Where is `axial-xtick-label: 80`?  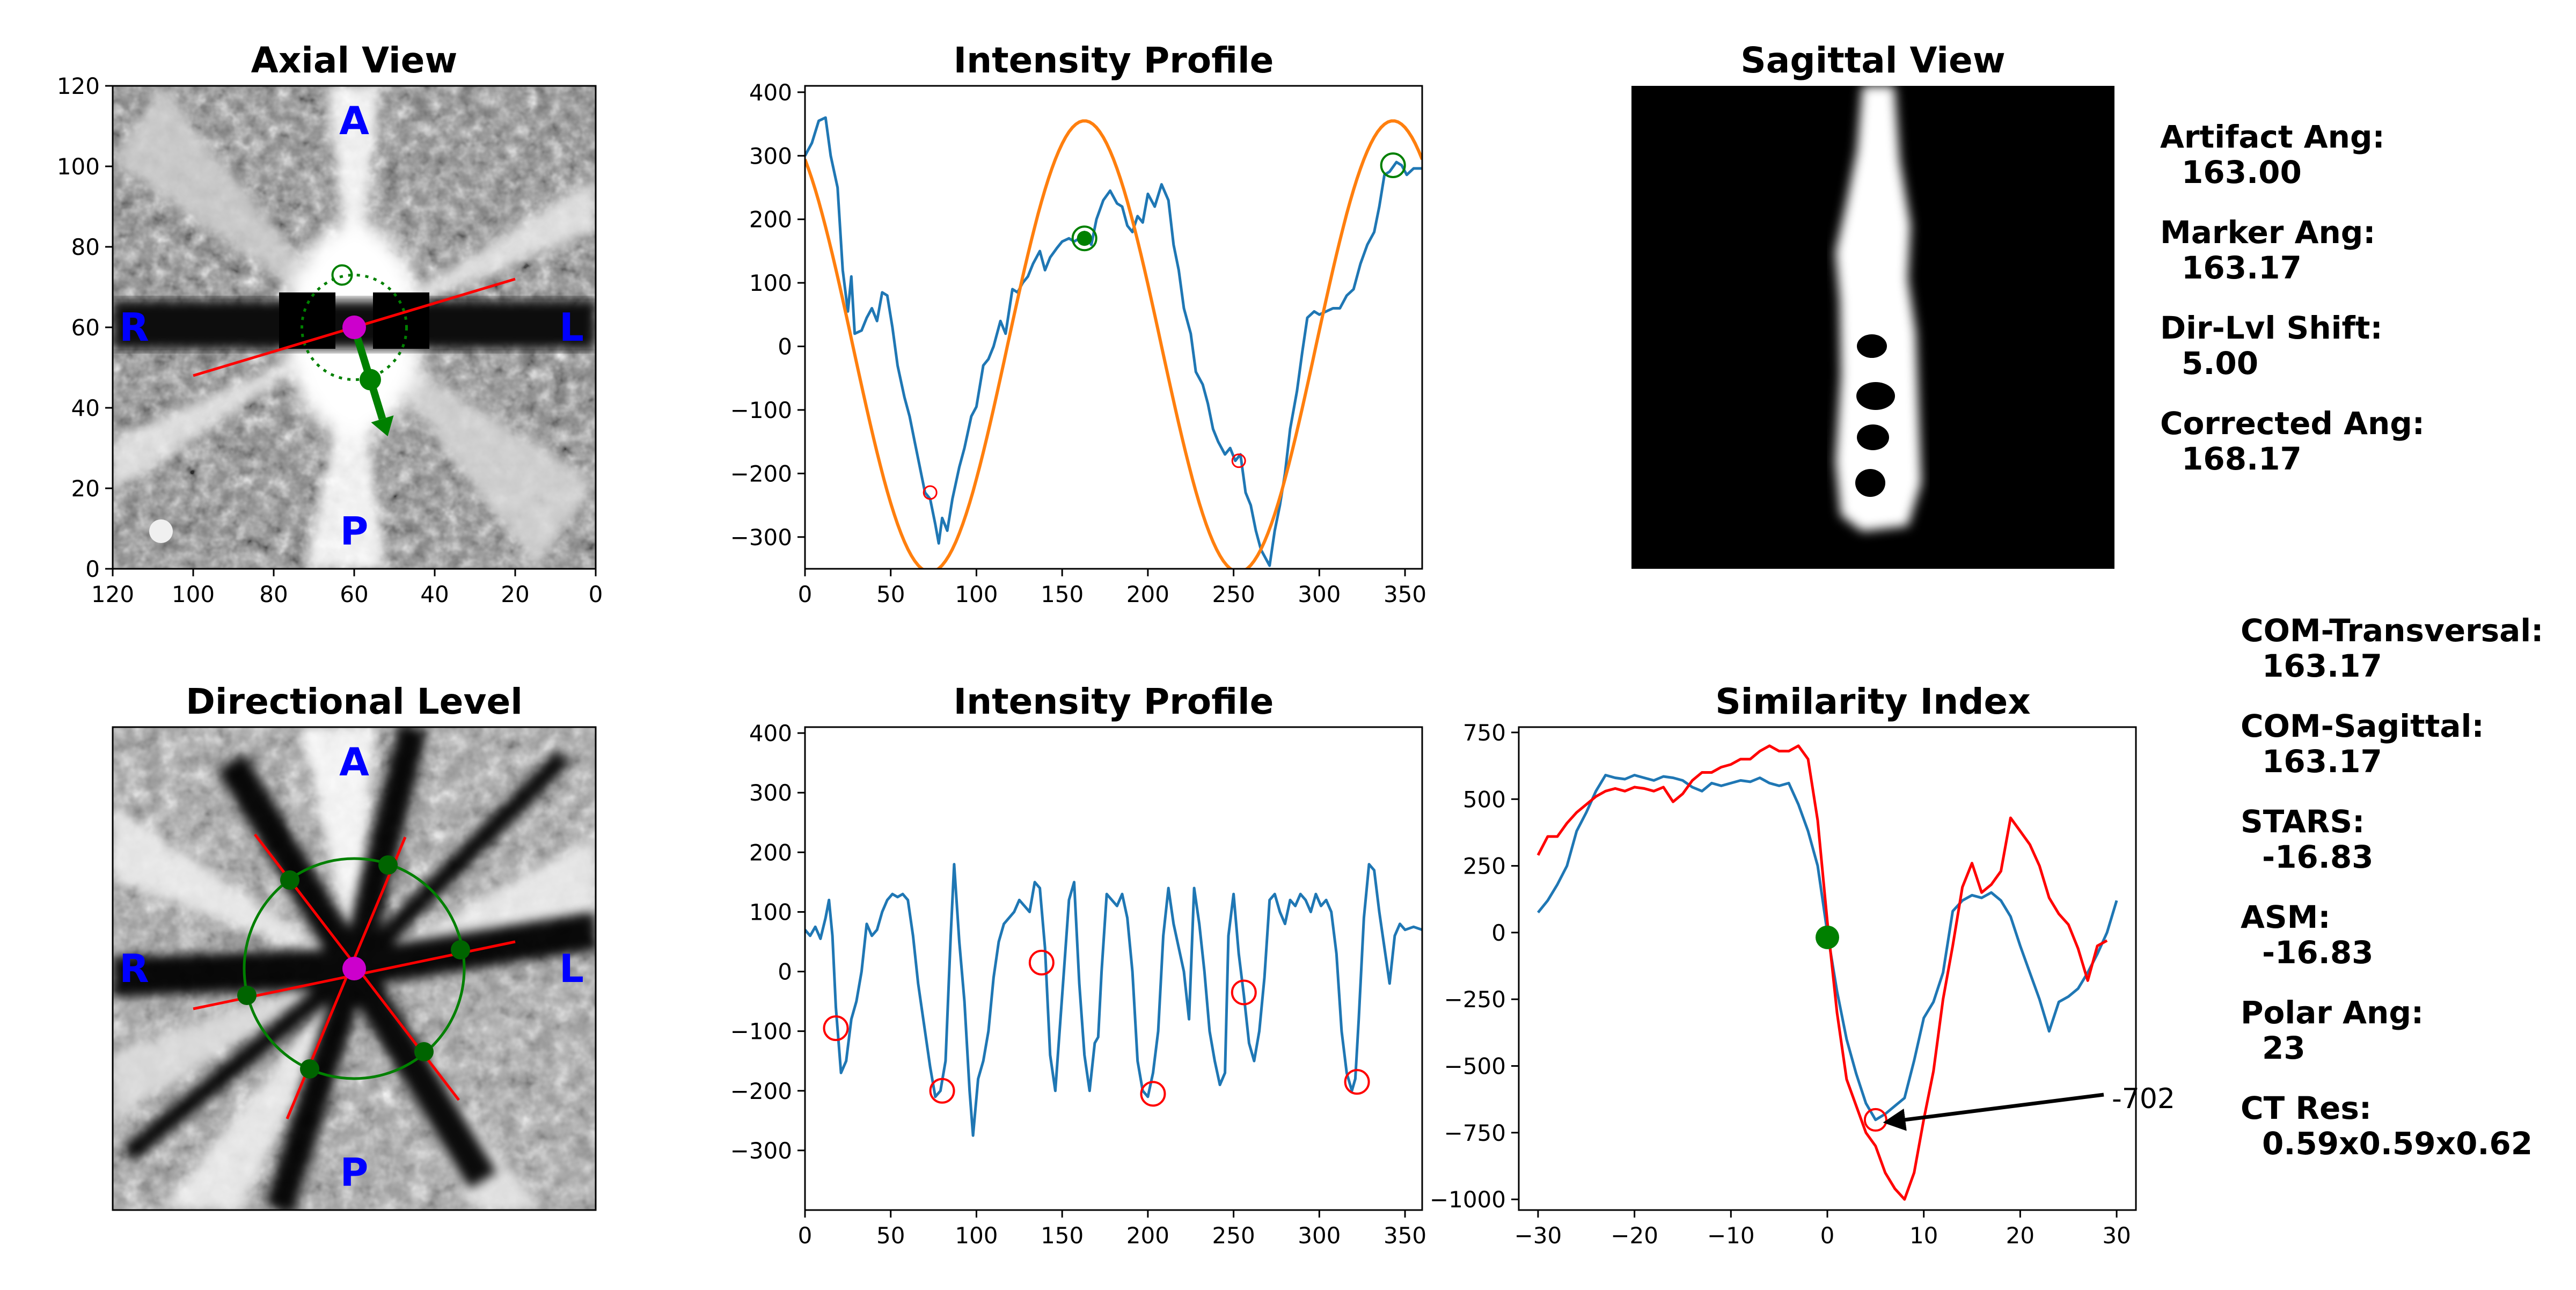 axial-xtick-label: 80 is located at coordinates (273, 594).